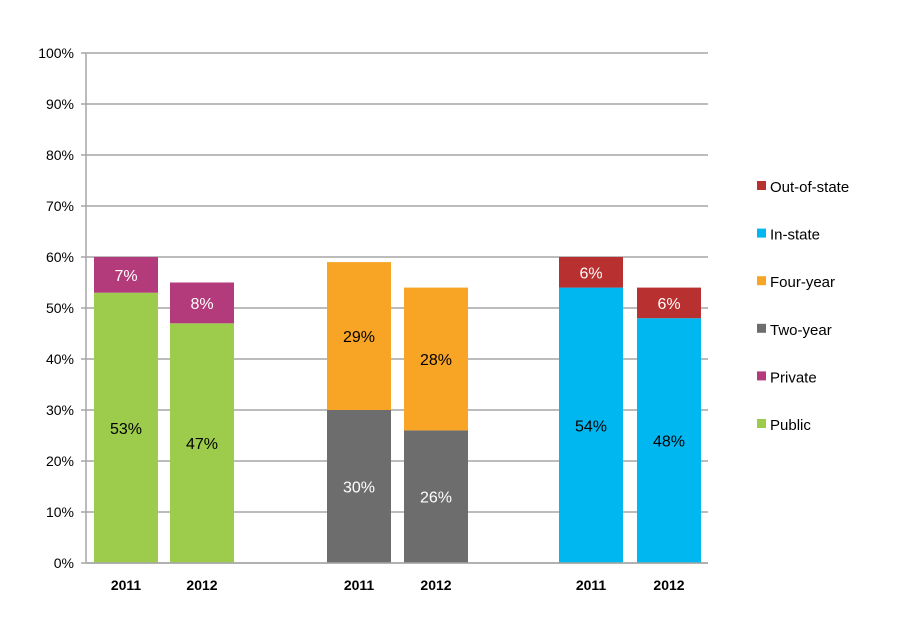 The width and height of the screenshot is (900, 630). Describe the element at coordinates (60, 461) in the screenshot. I see `y-tick-label: 20%` at that location.